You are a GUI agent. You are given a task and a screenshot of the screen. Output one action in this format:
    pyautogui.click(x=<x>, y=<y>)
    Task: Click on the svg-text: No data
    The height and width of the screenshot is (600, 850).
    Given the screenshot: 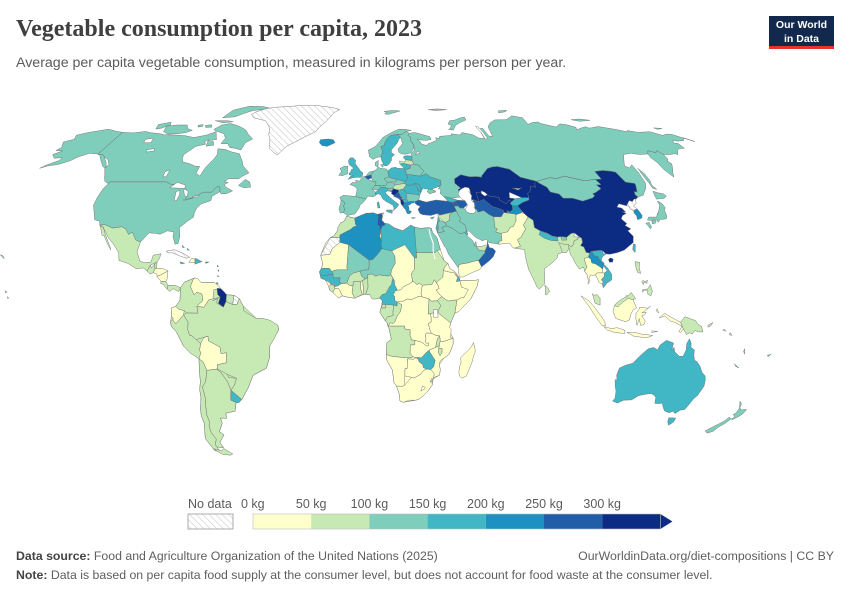 What is the action you would take?
    pyautogui.click(x=210, y=504)
    